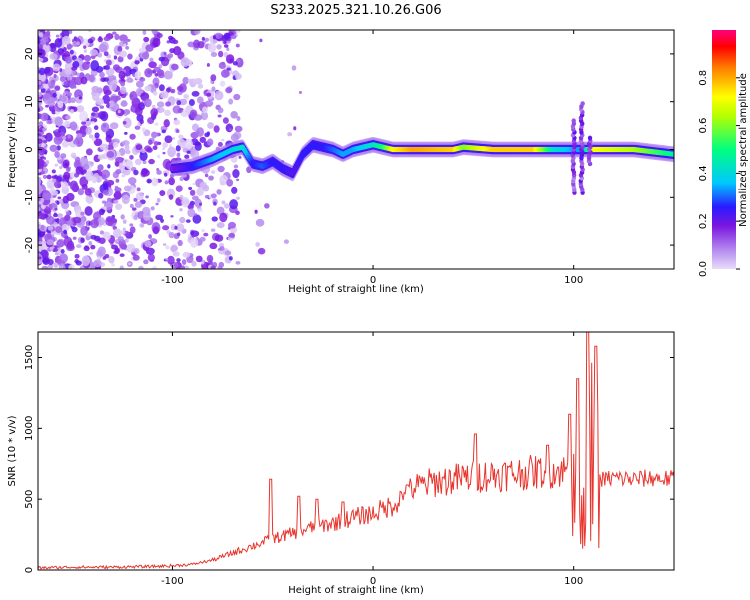 The height and width of the screenshot is (600, 750). Describe the element at coordinates (573, 581) in the screenshot. I see `xtick-label: 100` at that location.